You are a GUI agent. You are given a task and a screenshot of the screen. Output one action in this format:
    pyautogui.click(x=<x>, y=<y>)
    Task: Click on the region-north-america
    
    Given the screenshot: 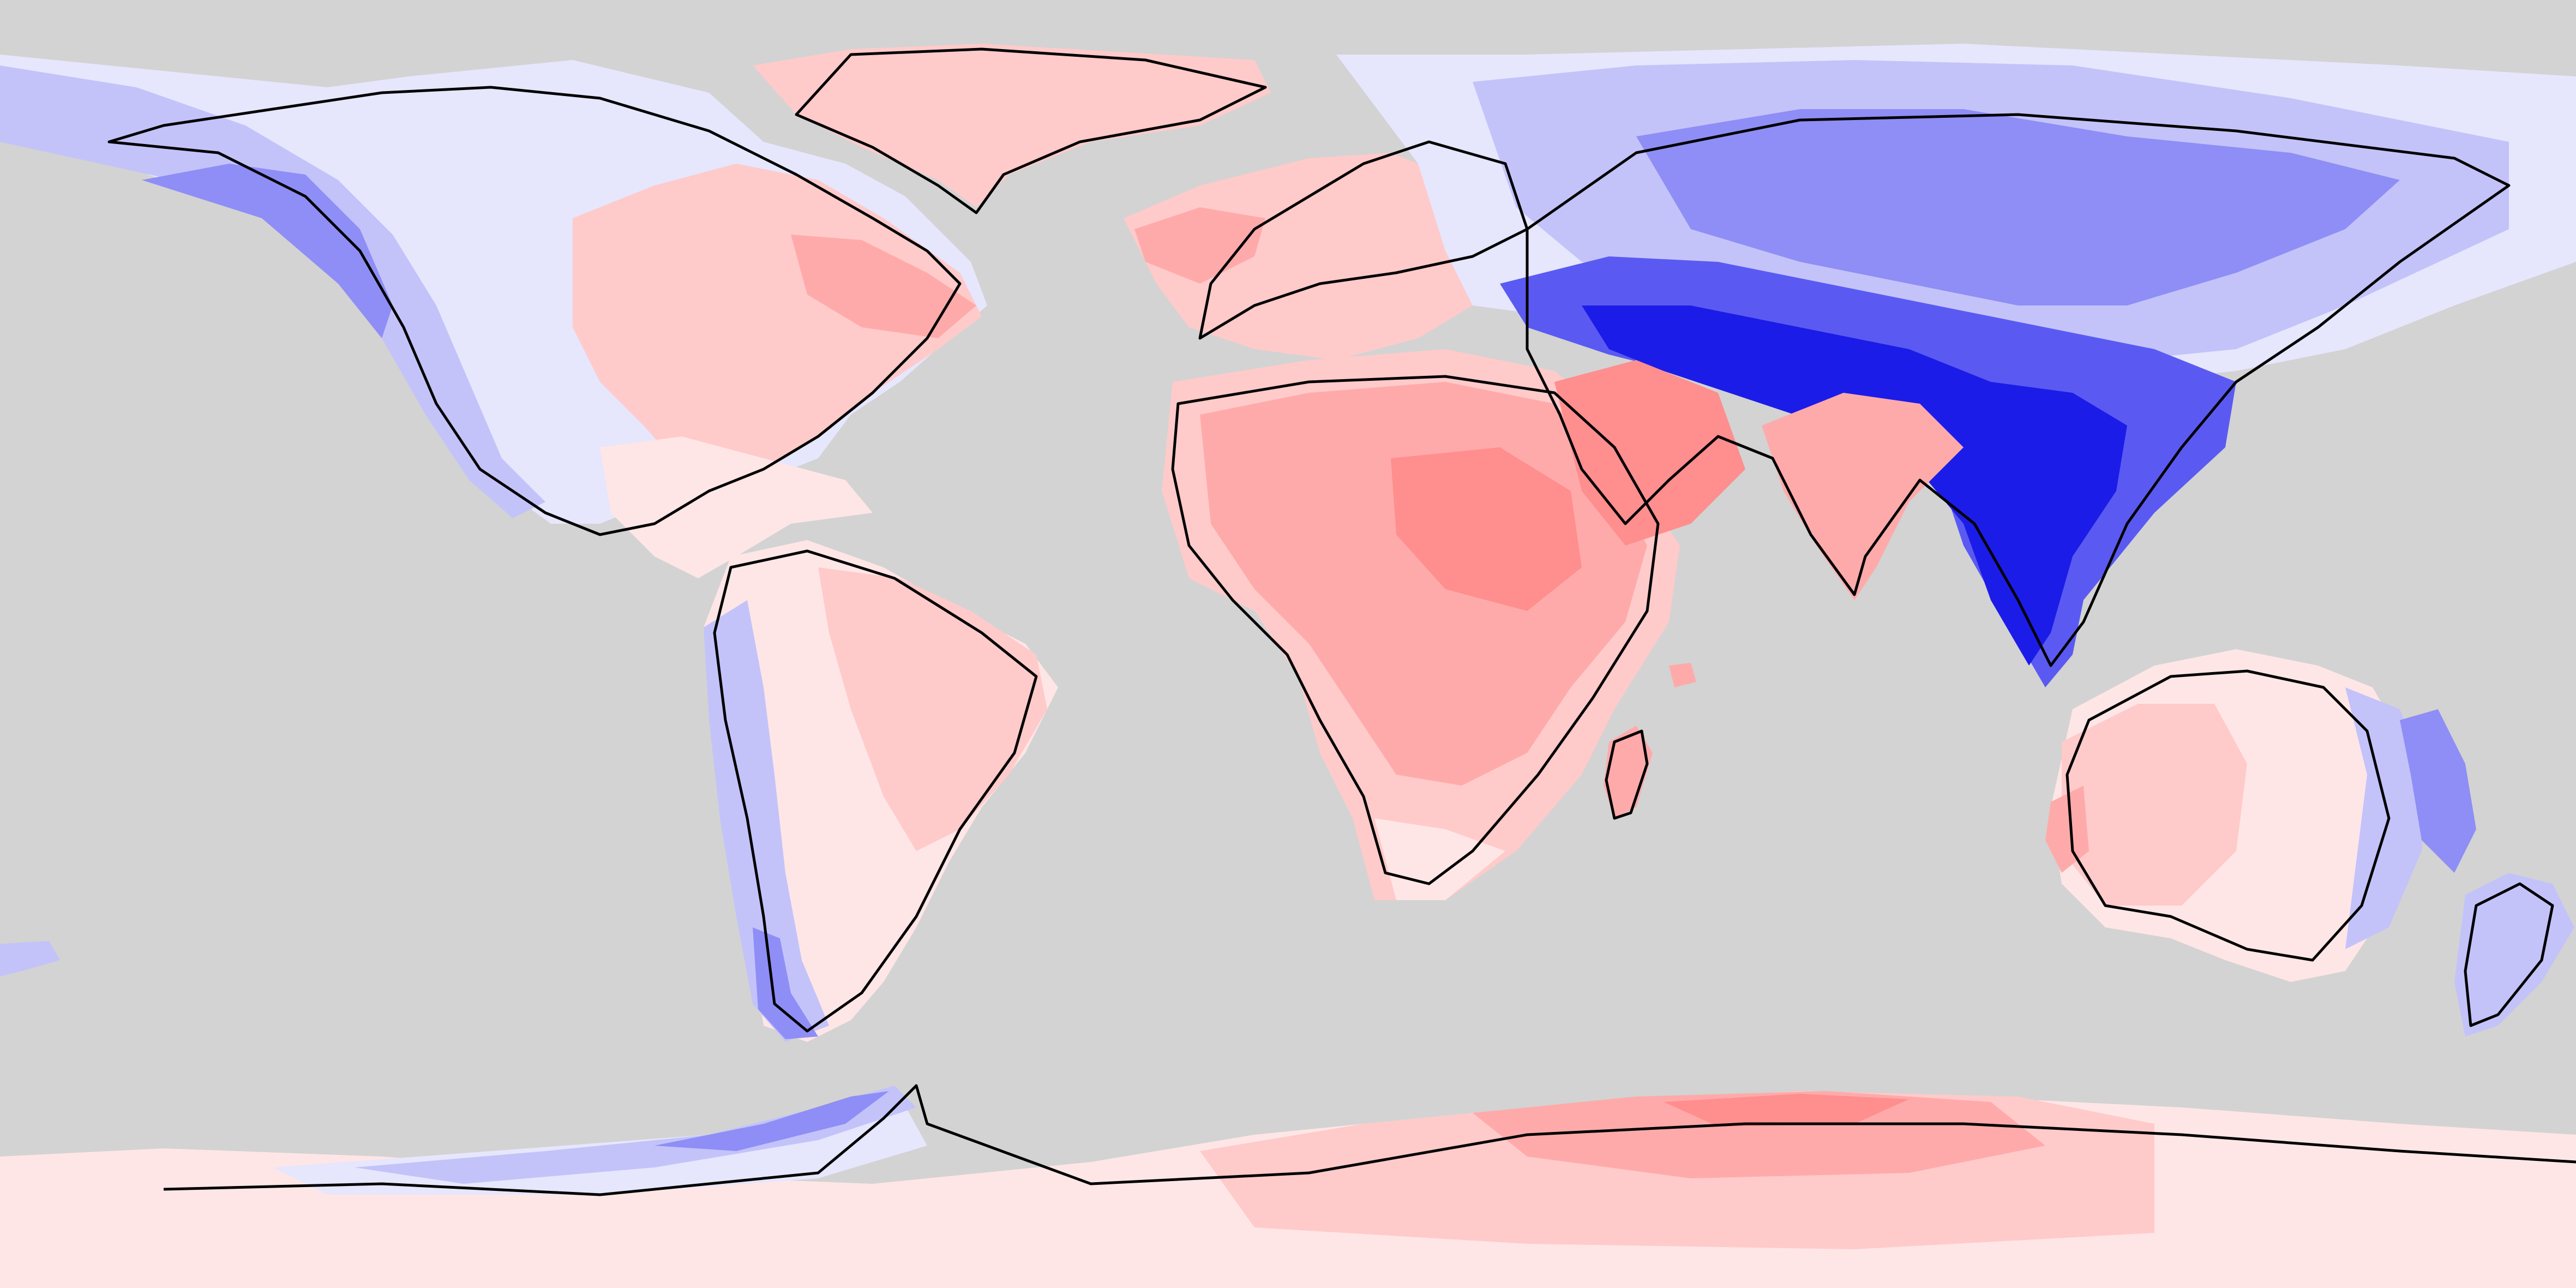 What is the action you would take?
    pyautogui.click(x=494, y=289)
    